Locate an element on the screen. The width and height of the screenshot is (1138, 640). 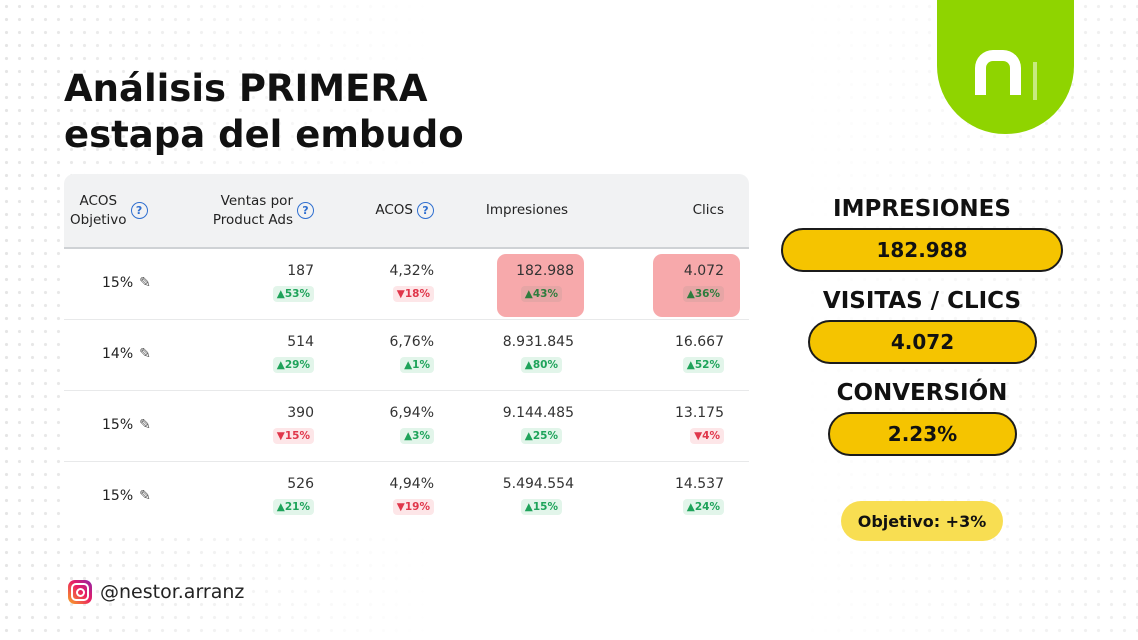
acos-value: 6,94% is located at coordinates (411, 413).